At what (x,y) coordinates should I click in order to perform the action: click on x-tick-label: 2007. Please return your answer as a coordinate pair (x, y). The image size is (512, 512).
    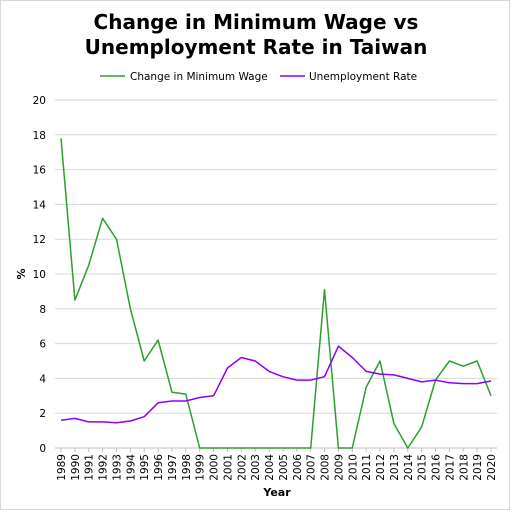
    Looking at the image, I should click on (312, 467).